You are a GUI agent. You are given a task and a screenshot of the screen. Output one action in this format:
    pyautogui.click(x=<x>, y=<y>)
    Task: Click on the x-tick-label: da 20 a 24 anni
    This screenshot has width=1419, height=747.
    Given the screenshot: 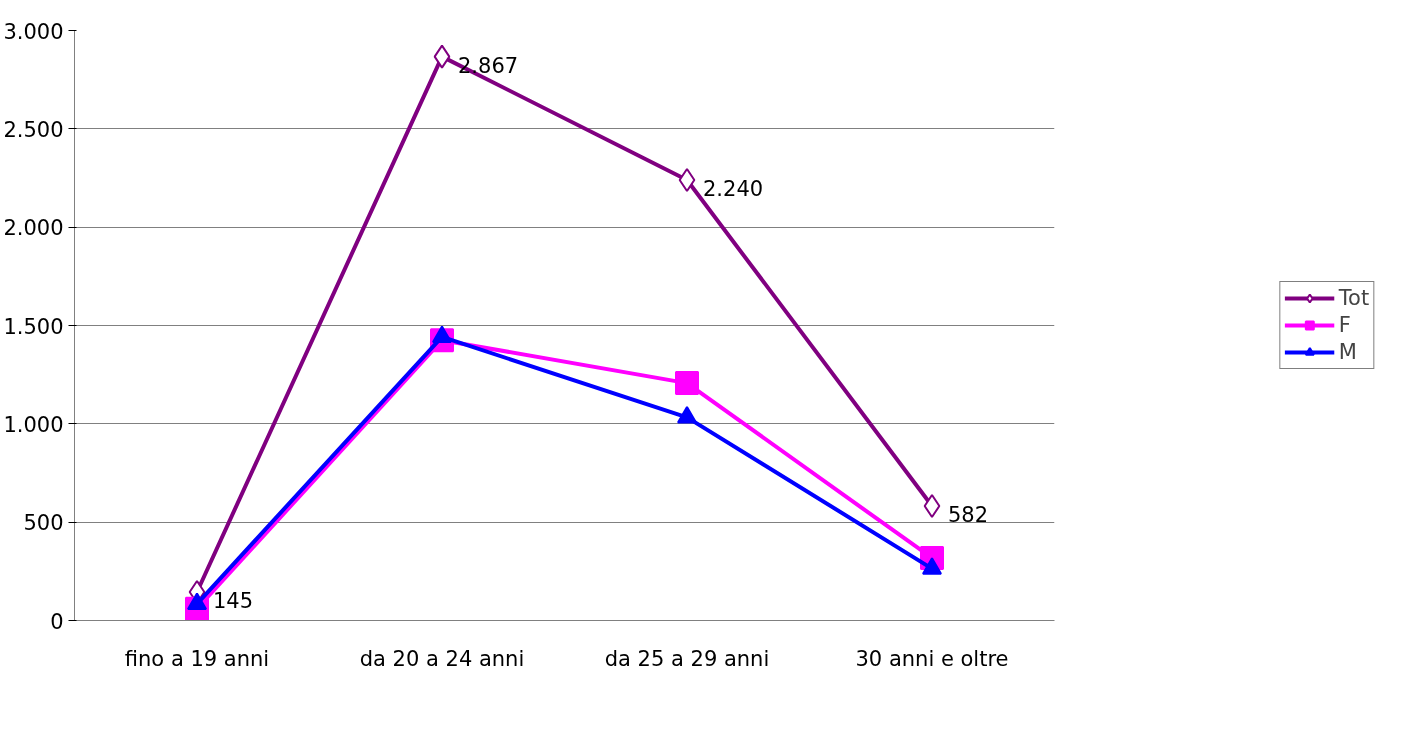 What is the action you would take?
    pyautogui.click(x=442, y=658)
    